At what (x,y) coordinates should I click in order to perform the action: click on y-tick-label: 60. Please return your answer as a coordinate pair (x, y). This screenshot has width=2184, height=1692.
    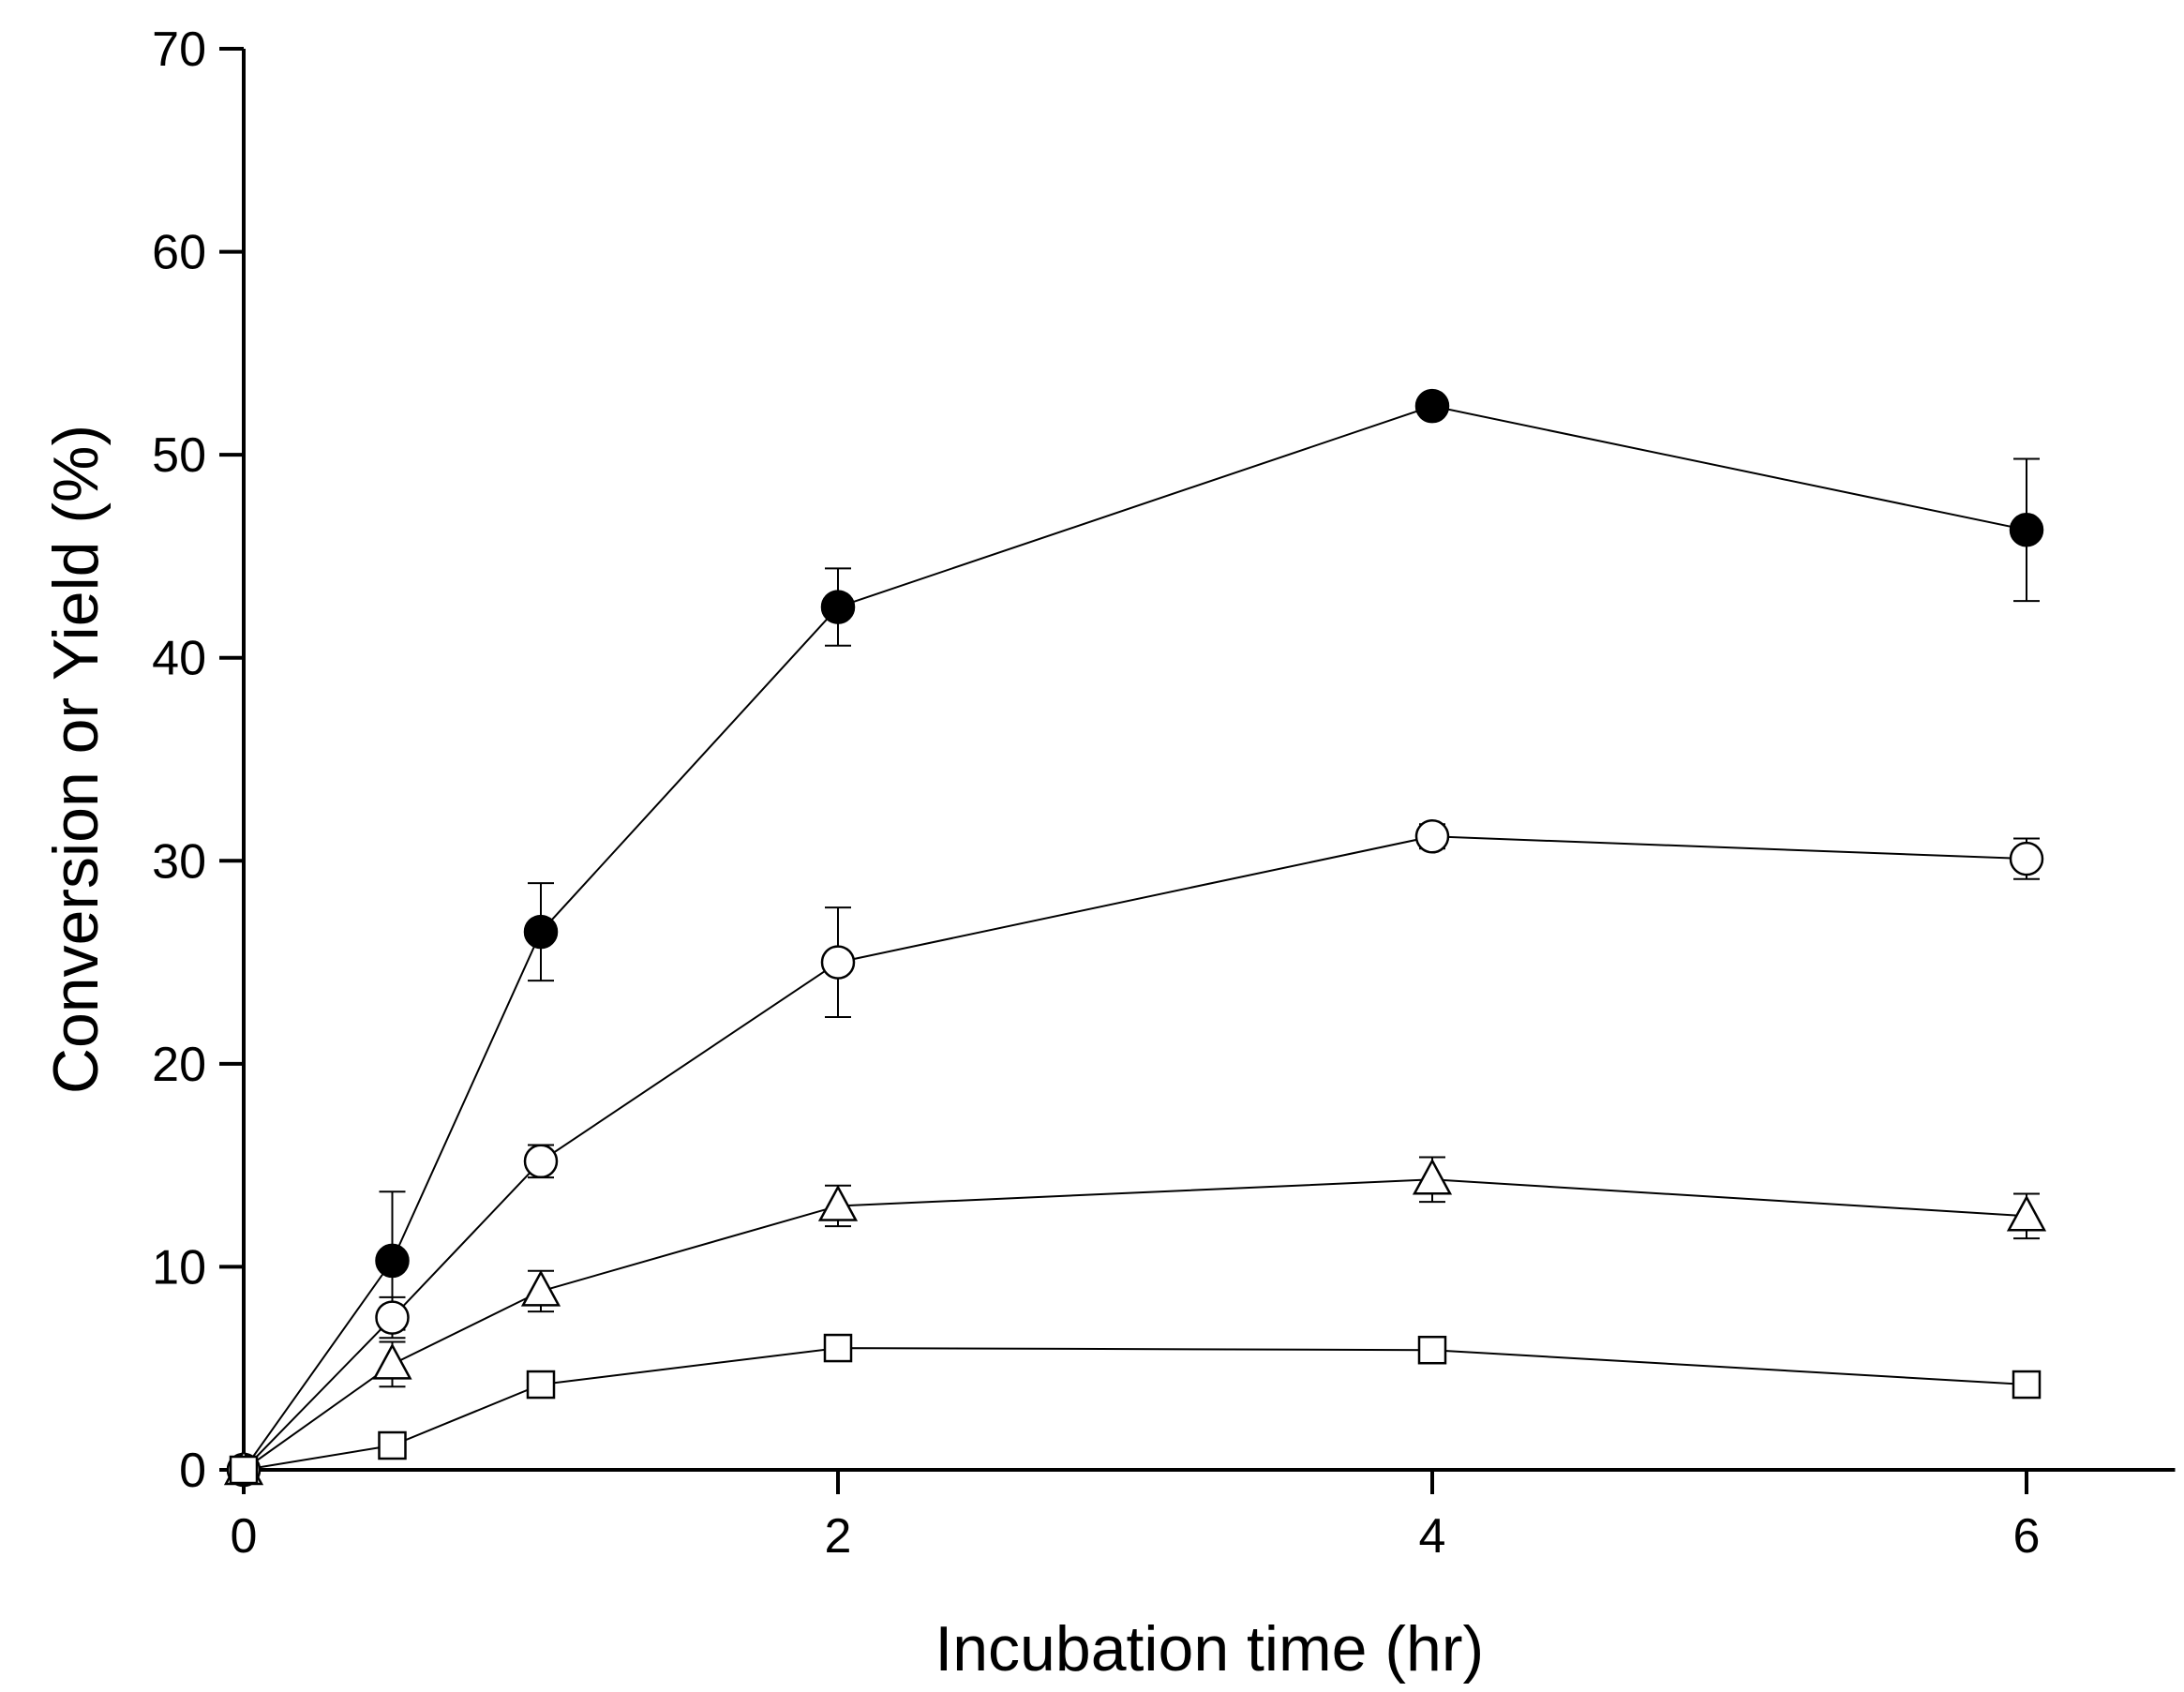
    Looking at the image, I should click on (179, 253).